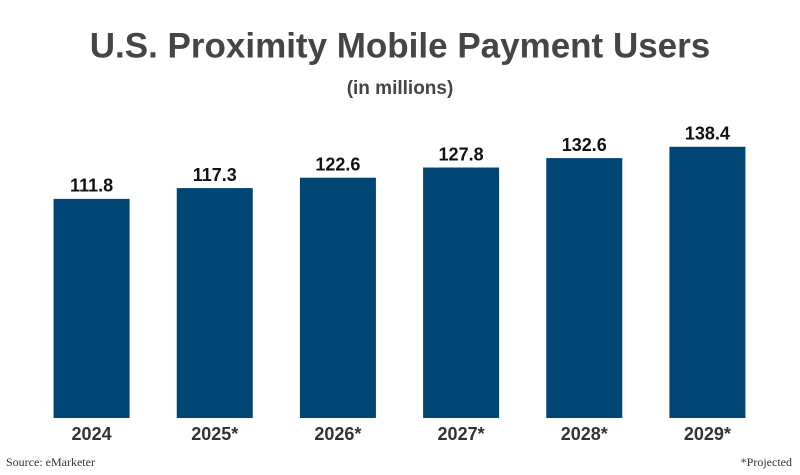 This screenshot has height=475, width=800. What do you see at coordinates (337, 164) in the screenshot?
I see `value-label: 122.6` at bounding box center [337, 164].